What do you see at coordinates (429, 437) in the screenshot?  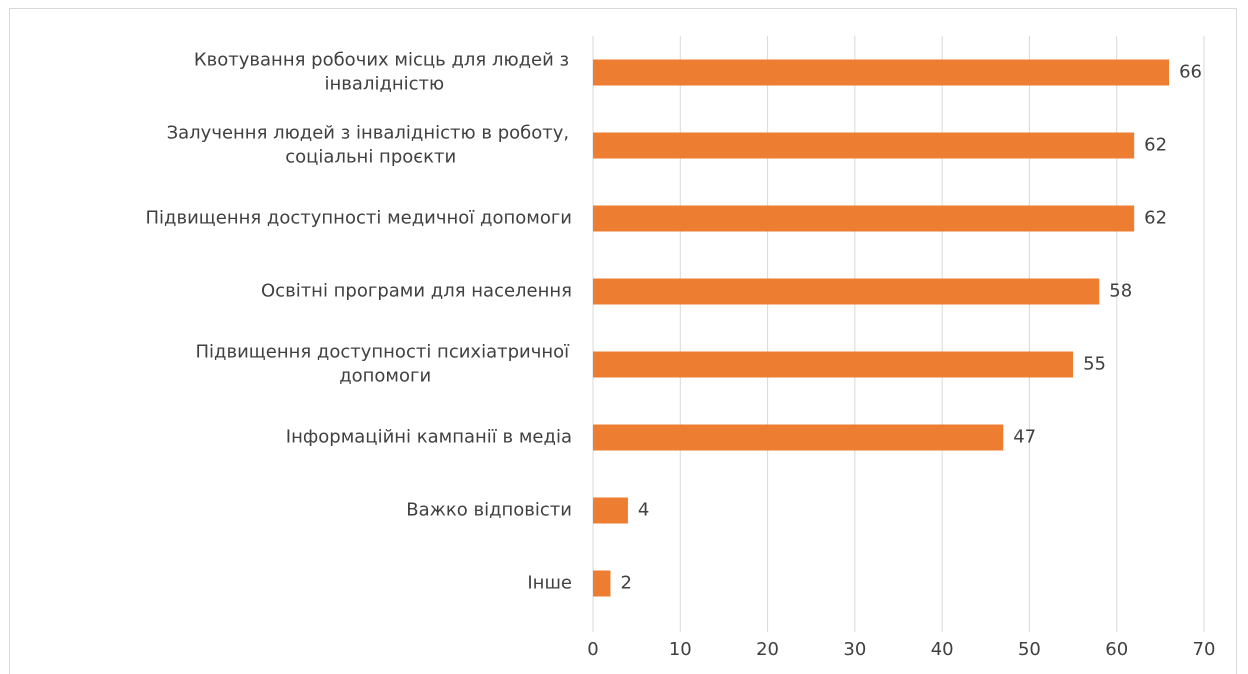 I see `y-tick-label: Інформаційні кампанії в медіа` at bounding box center [429, 437].